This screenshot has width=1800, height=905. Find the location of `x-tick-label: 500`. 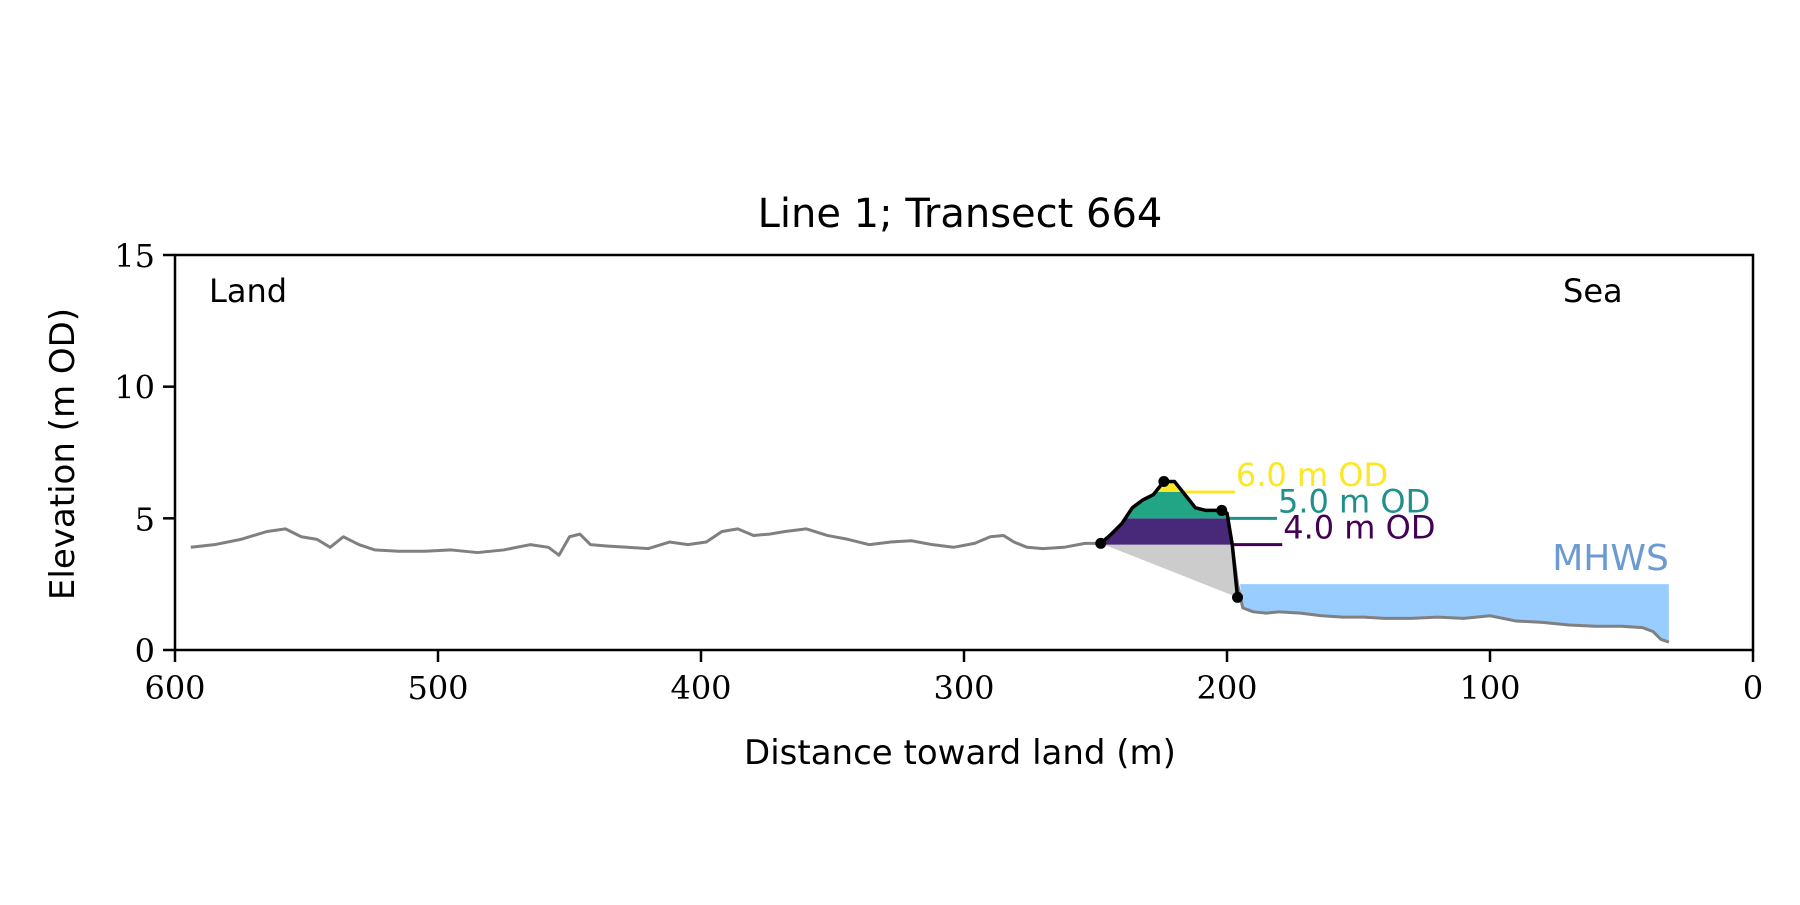

x-tick-label: 500 is located at coordinates (437, 688).